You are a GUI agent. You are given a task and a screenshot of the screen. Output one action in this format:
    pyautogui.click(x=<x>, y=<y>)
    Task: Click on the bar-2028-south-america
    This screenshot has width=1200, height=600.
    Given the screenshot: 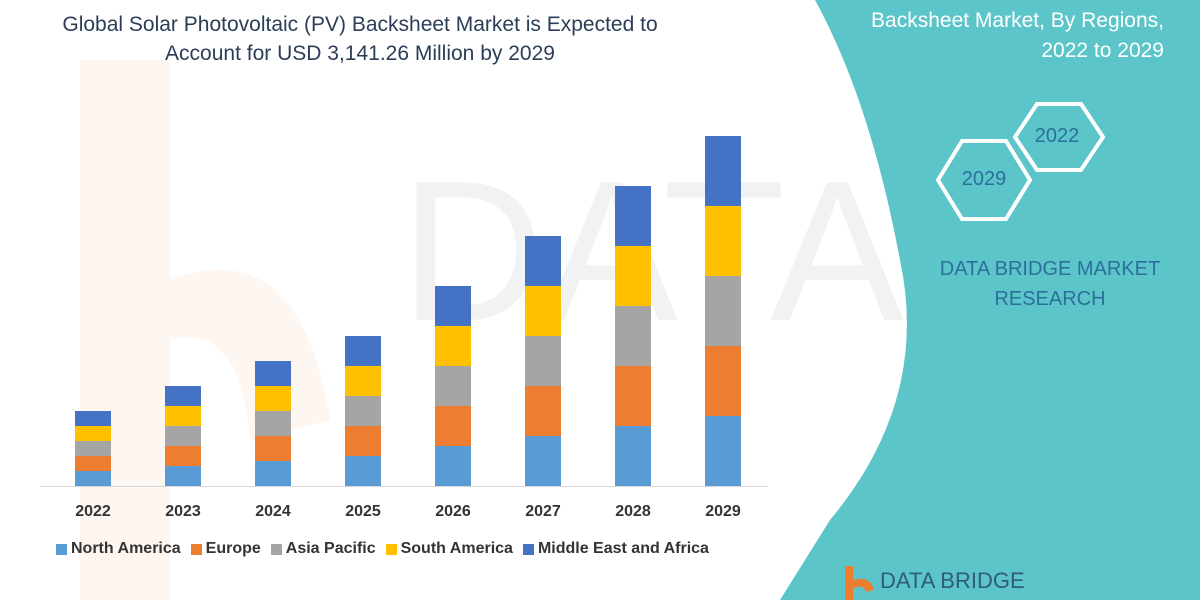 What is the action you would take?
    pyautogui.click(x=633, y=276)
    